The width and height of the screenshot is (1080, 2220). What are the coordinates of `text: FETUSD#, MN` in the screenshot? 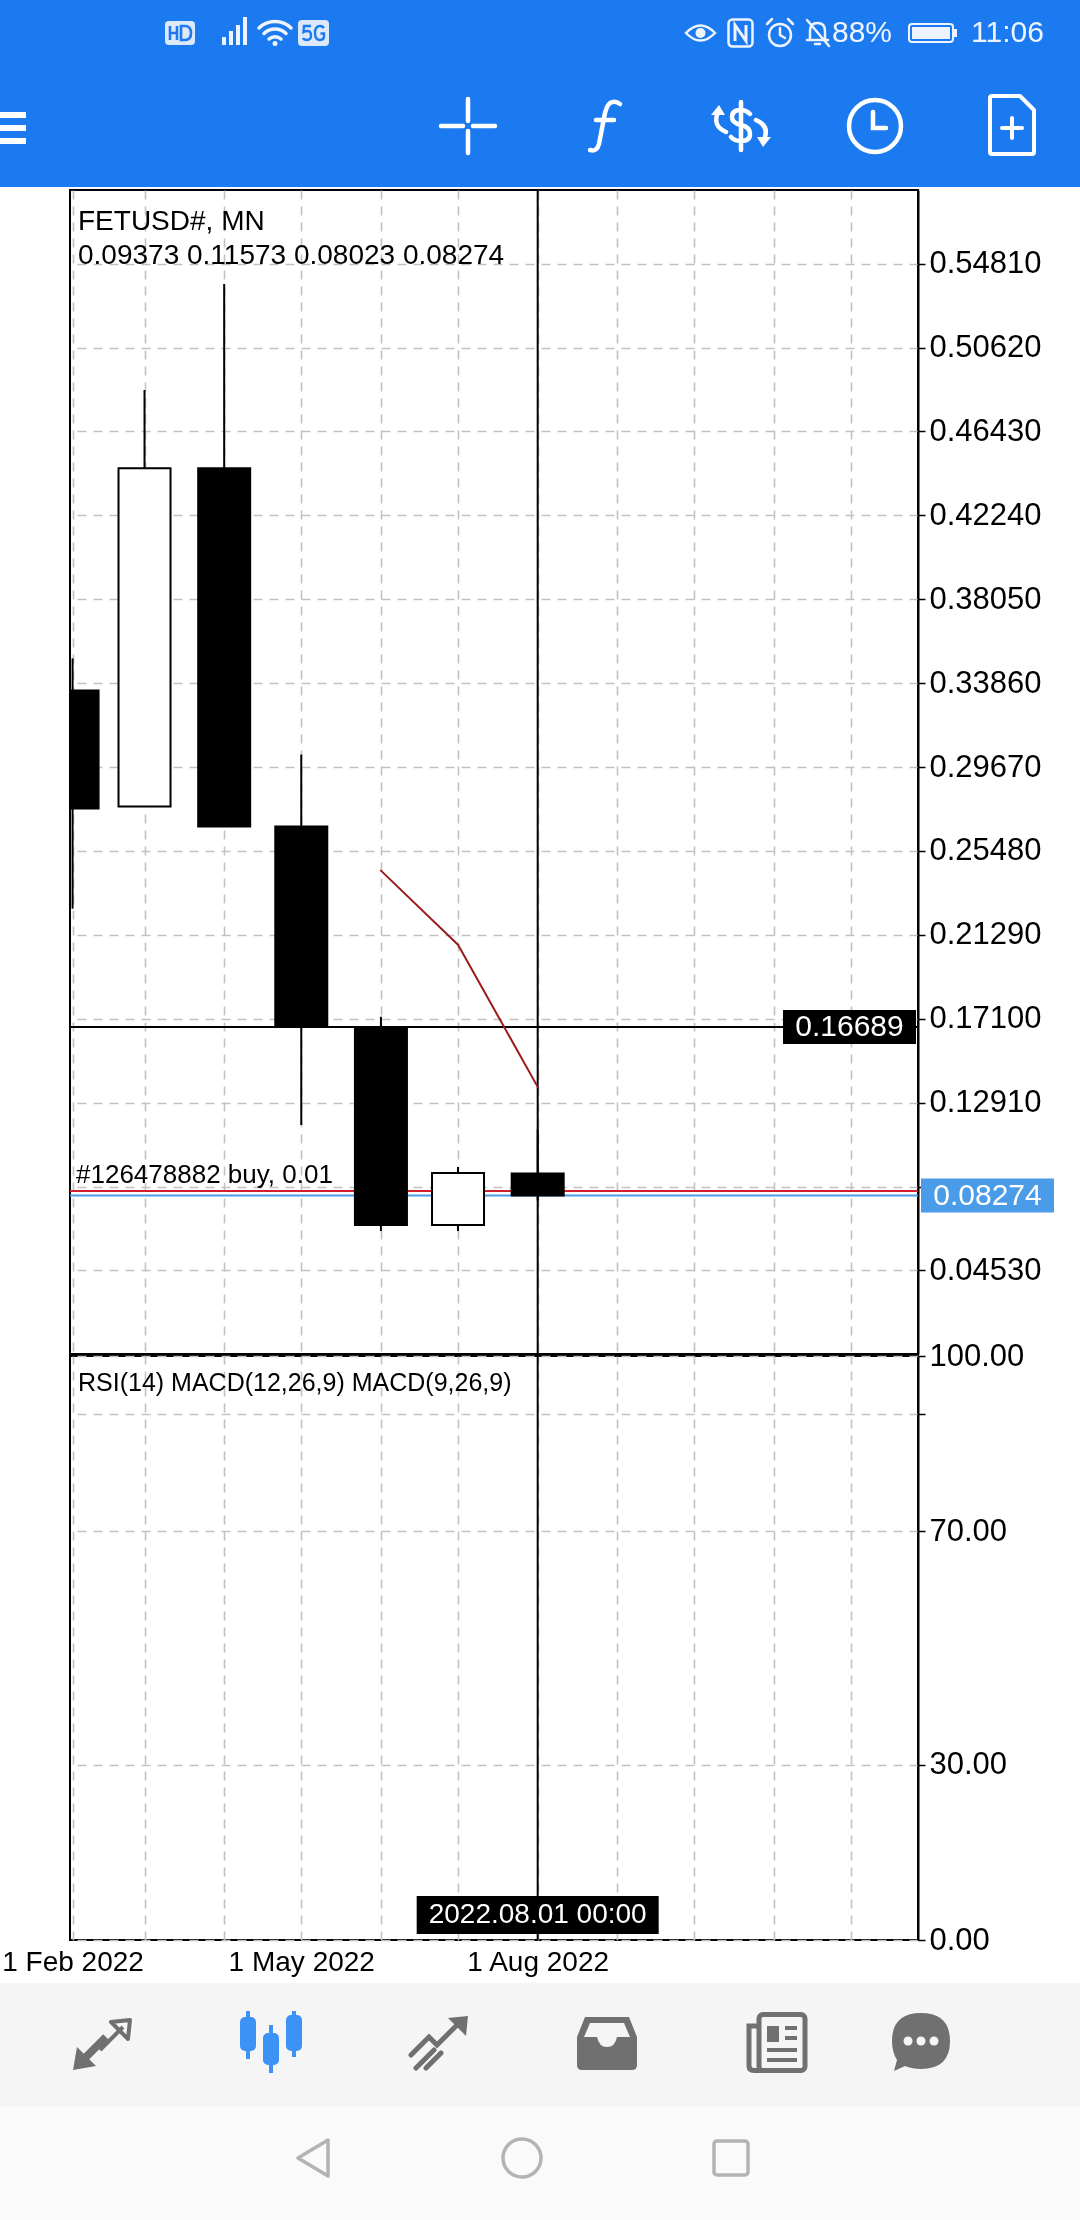 It's located at (171, 220).